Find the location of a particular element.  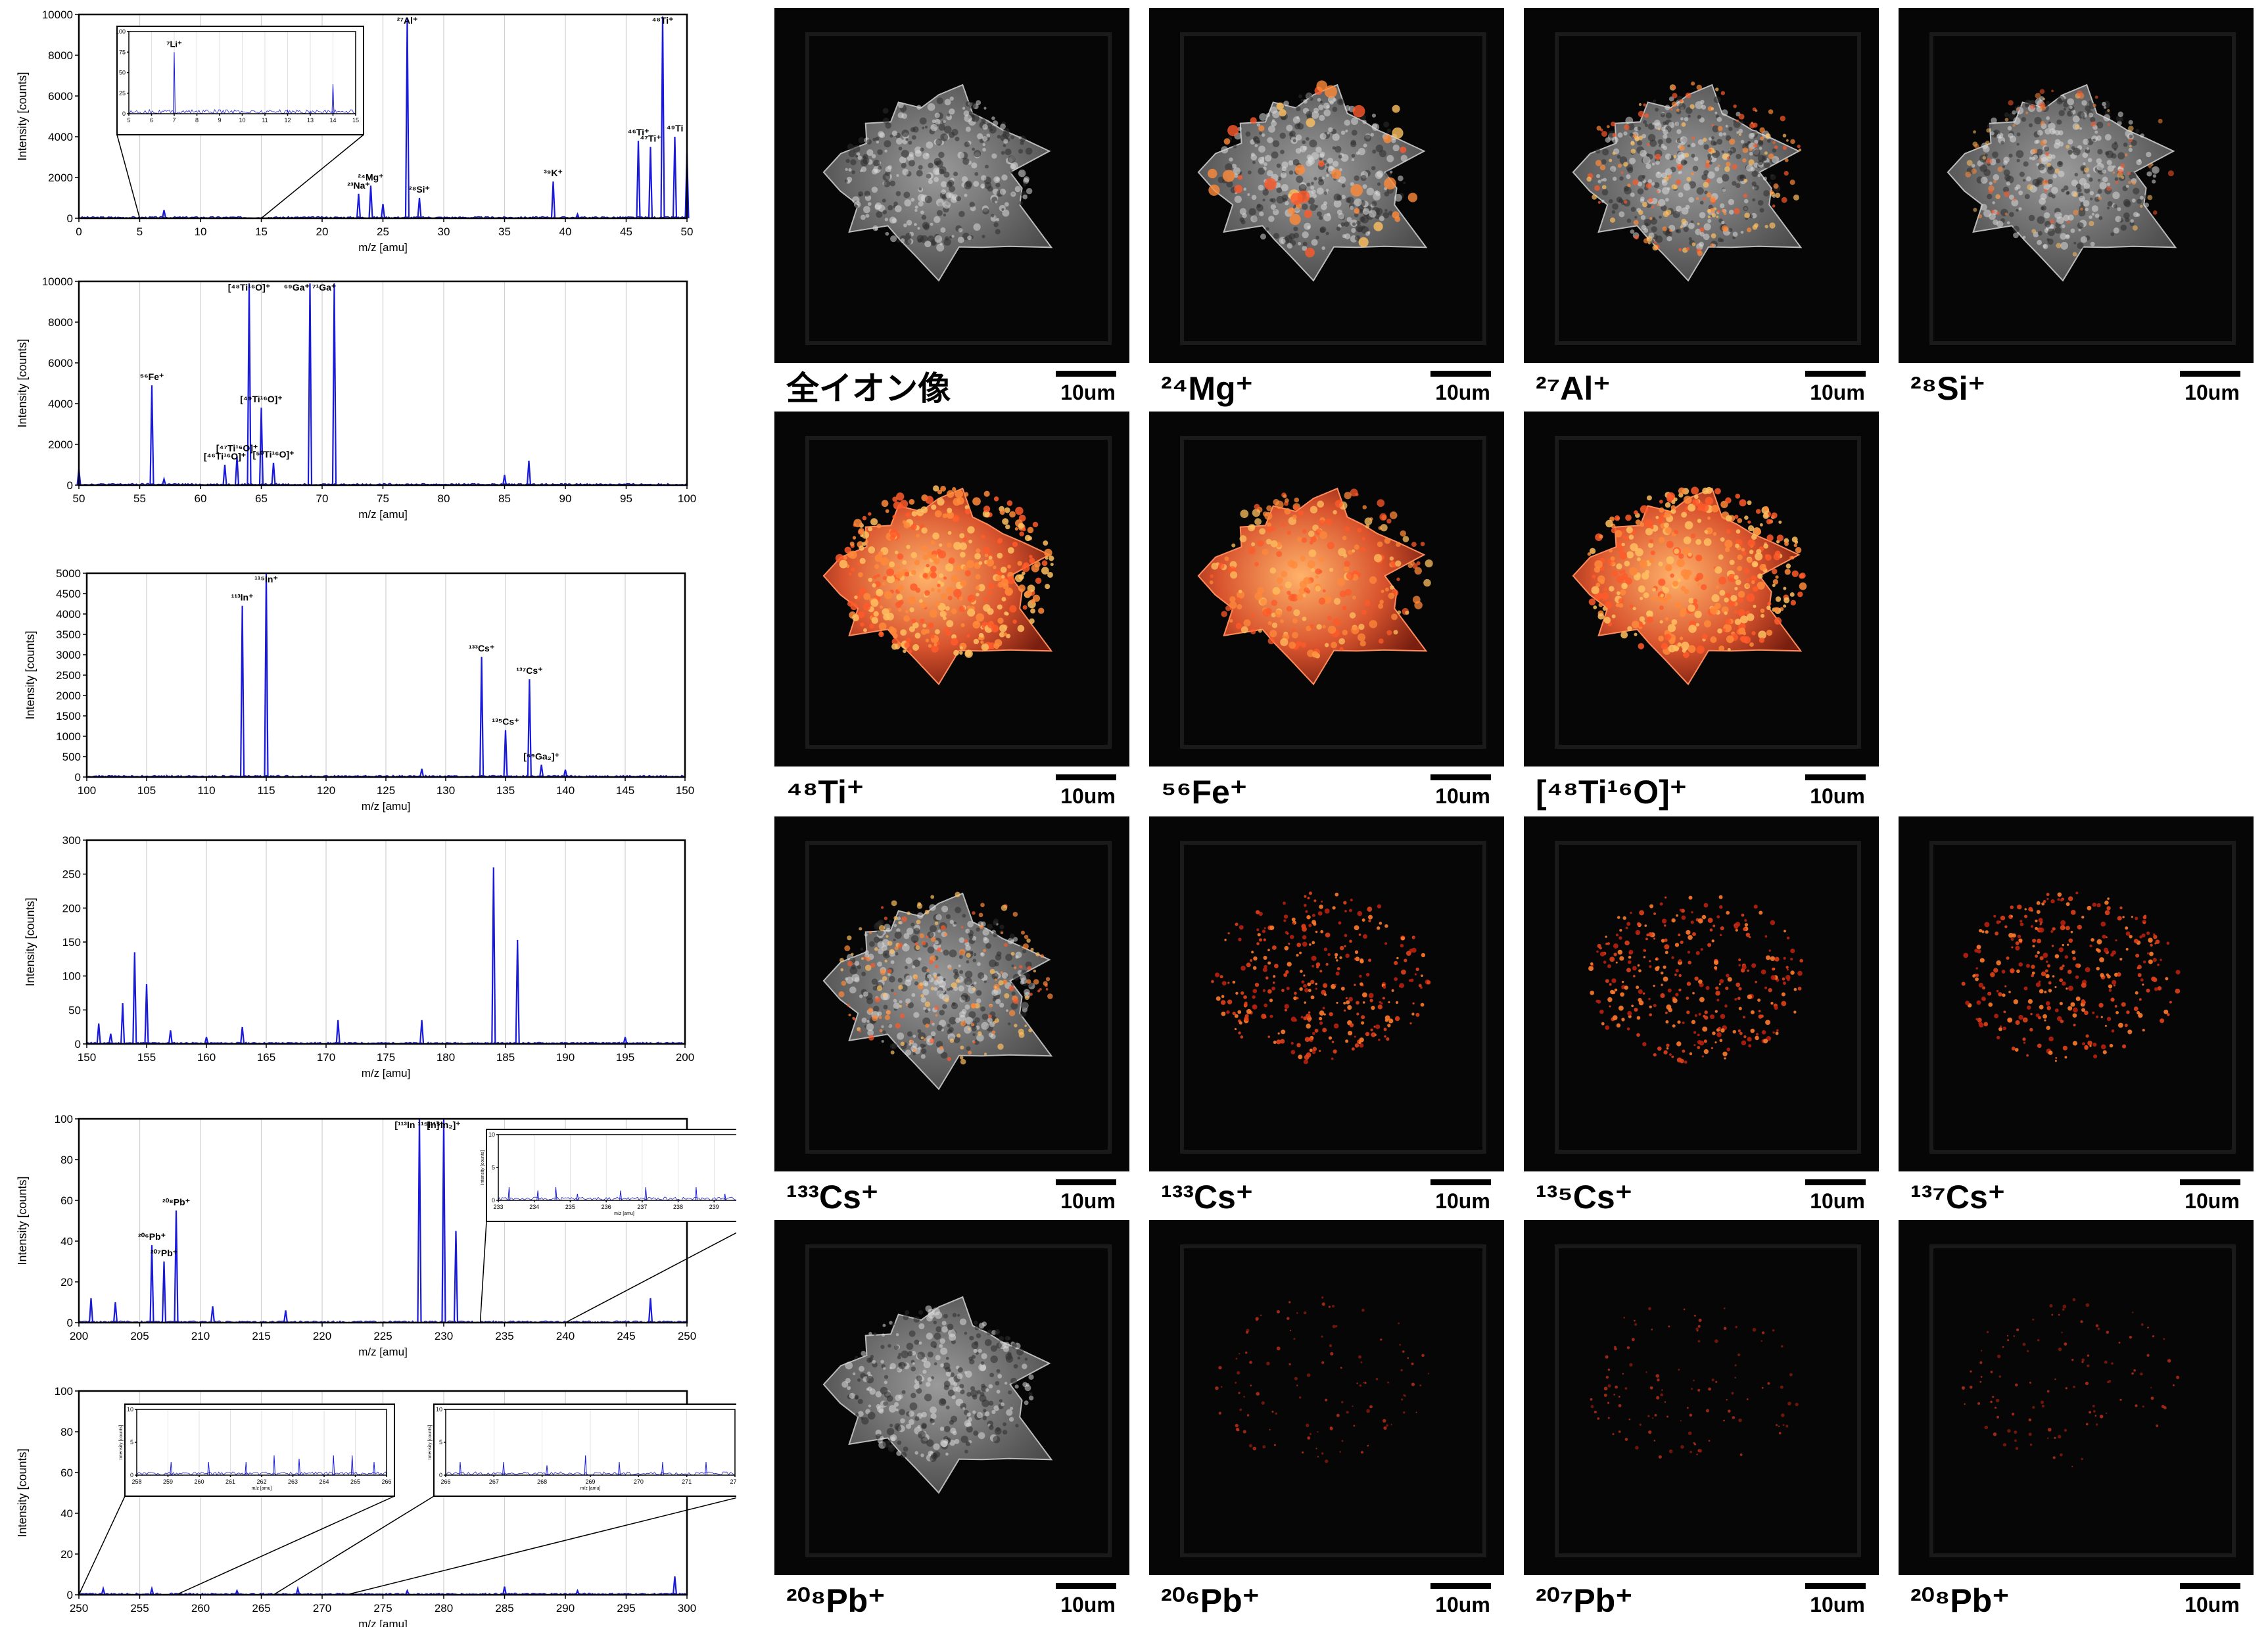

y-tick-label: 5 is located at coordinates (440, 1442).